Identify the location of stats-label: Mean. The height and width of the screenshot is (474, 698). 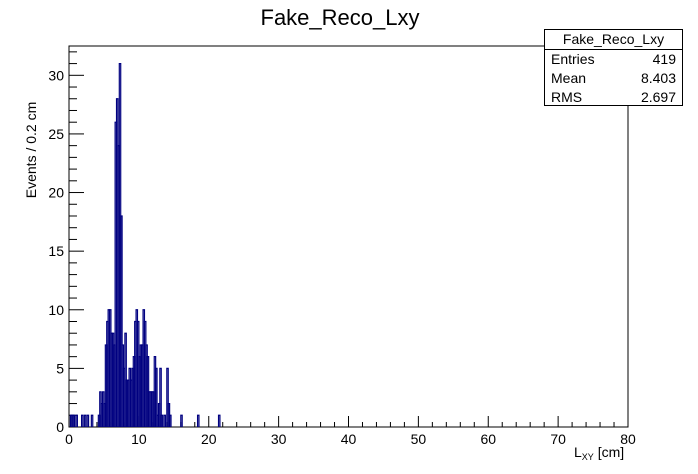
(569, 78).